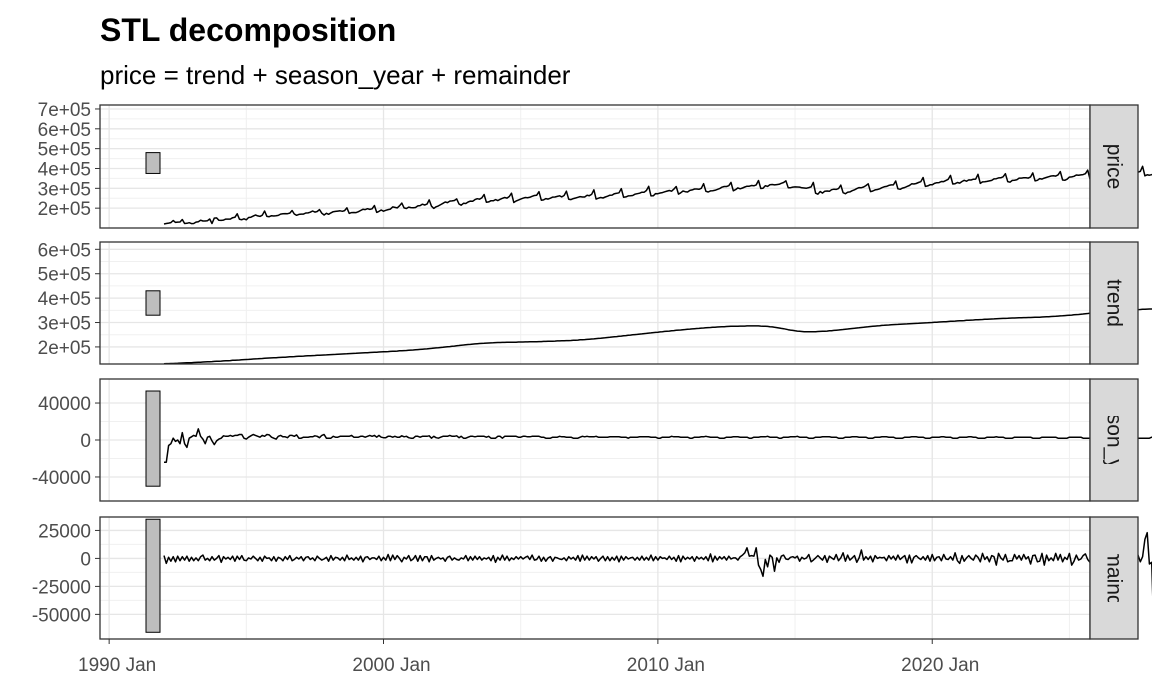 This screenshot has width=1152, height=691. What do you see at coordinates (61, 478) in the screenshot?
I see `y-tick-label: -40000` at bounding box center [61, 478].